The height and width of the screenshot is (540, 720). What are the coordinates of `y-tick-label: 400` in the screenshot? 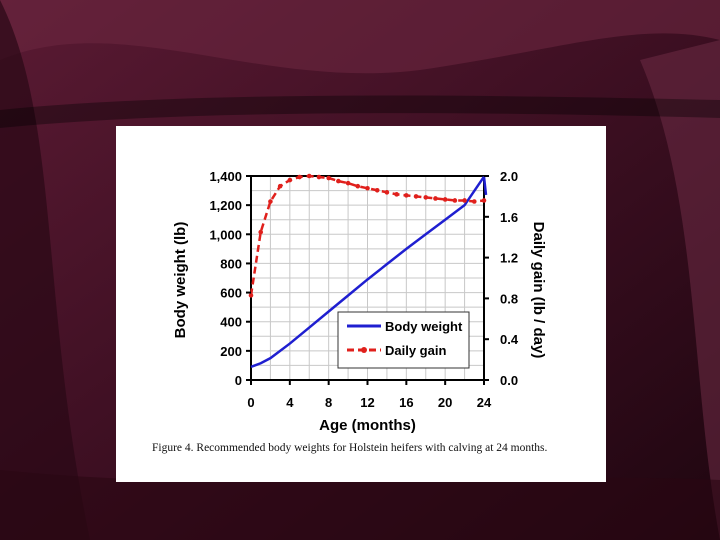 It's located at (231, 322).